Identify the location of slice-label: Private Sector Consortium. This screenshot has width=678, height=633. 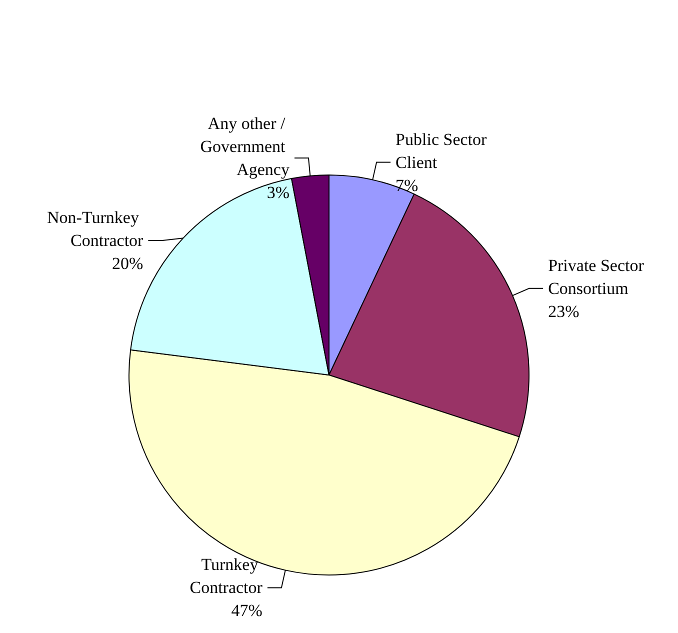
(598, 277).